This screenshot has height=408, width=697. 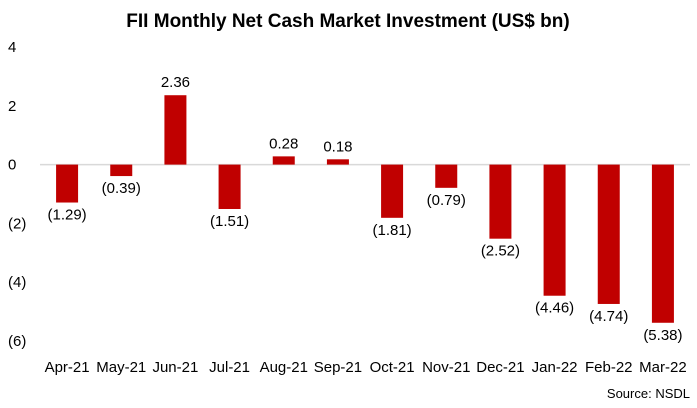 What do you see at coordinates (338, 367) in the screenshot?
I see `x-tick-label: Sep-21` at bounding box center [338, 367].